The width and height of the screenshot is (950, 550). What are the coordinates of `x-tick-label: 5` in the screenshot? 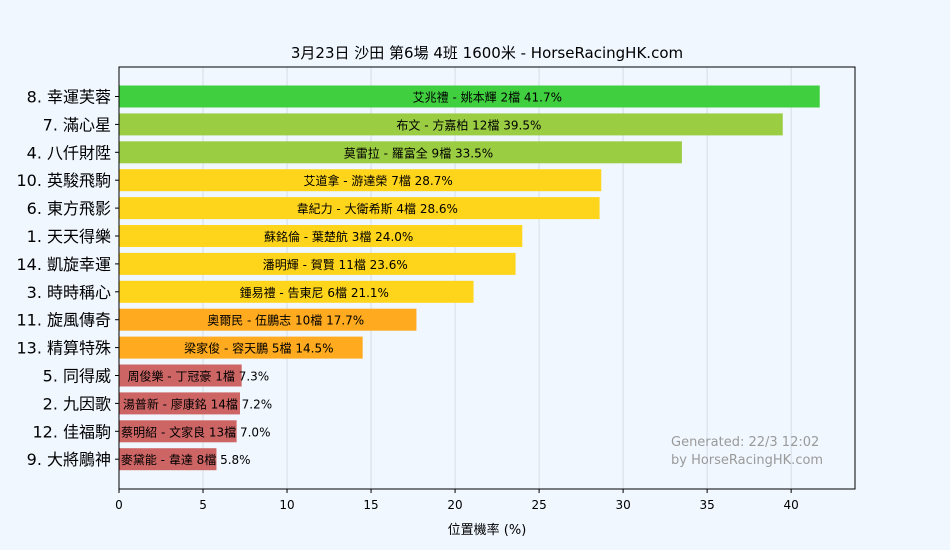 It's located at (203, 505).